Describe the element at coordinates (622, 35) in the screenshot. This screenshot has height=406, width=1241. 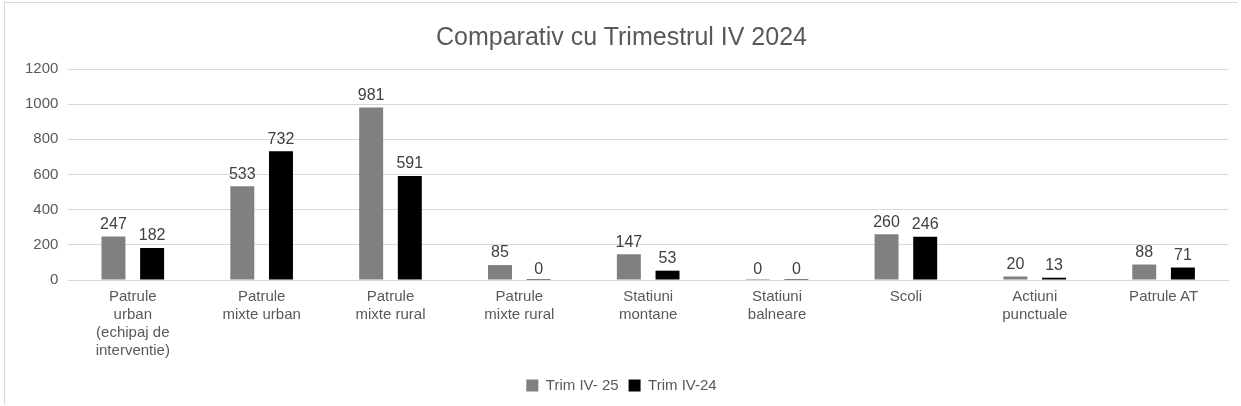
I see `chart-title: Comparativ cu Trimestrul IV 2024` at that location.